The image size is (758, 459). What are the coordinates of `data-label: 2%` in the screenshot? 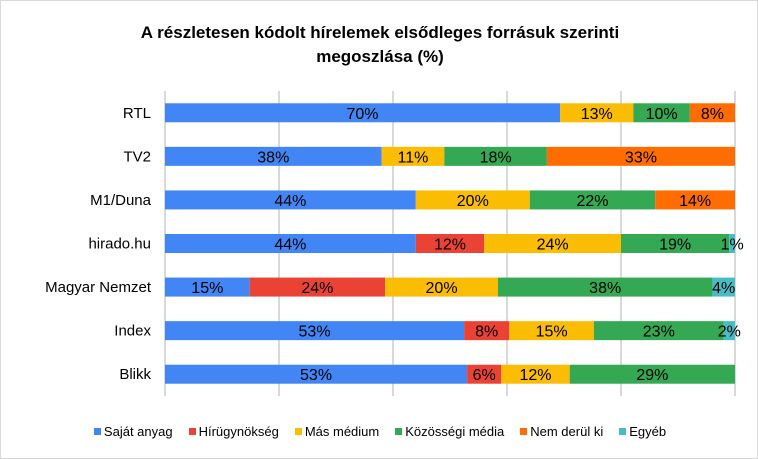 It's located at (729, 332).